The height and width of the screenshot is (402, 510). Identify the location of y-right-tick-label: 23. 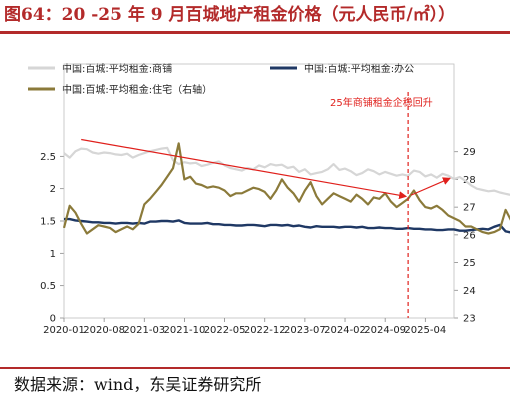
(469, 319).